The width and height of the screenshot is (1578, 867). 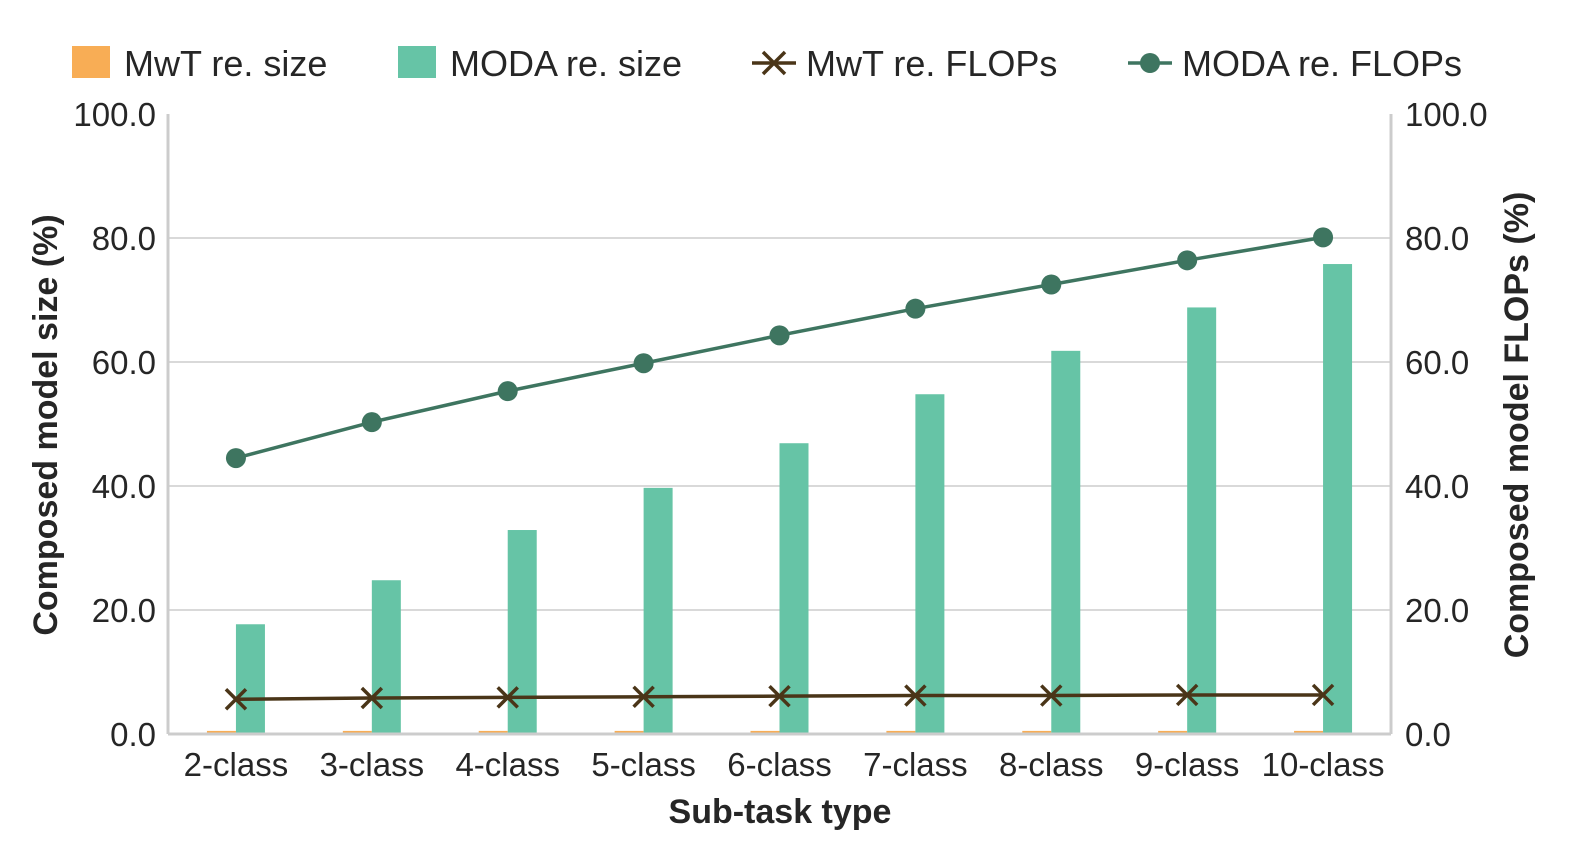 I want to click on y-tick-labels: 0.0 20.0 40.0 60.0 80.0 100.0, so click(x=114, y=424).